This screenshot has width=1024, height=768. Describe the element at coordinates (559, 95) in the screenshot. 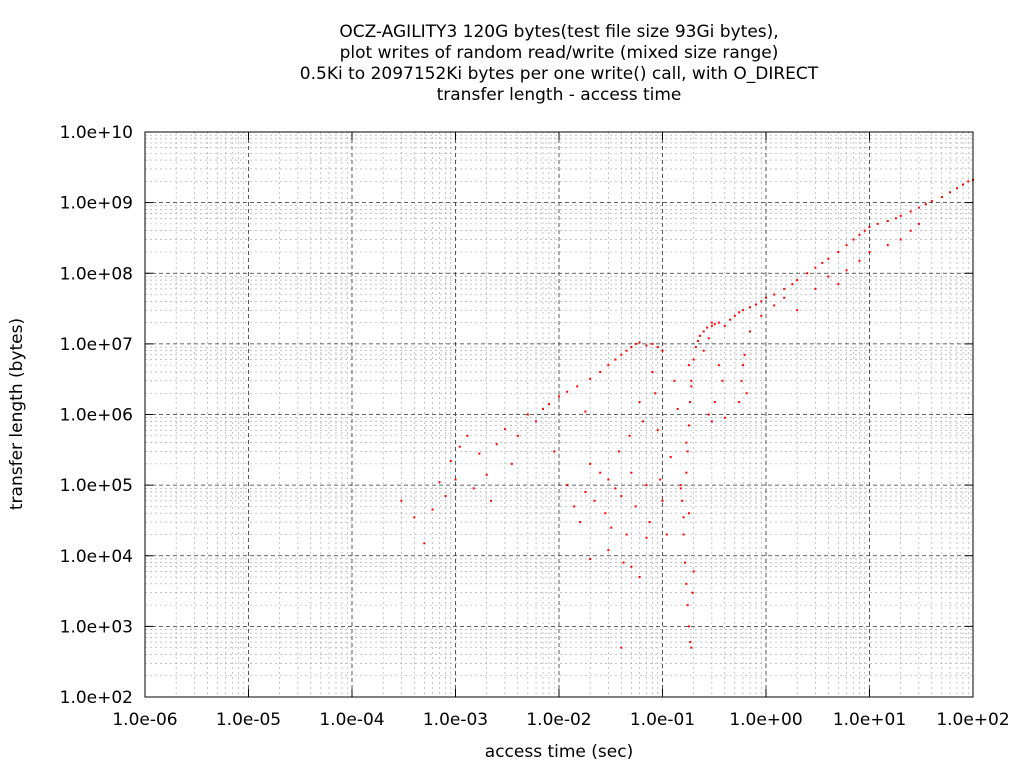

I see `title-line: transfer length - access time` at that location.